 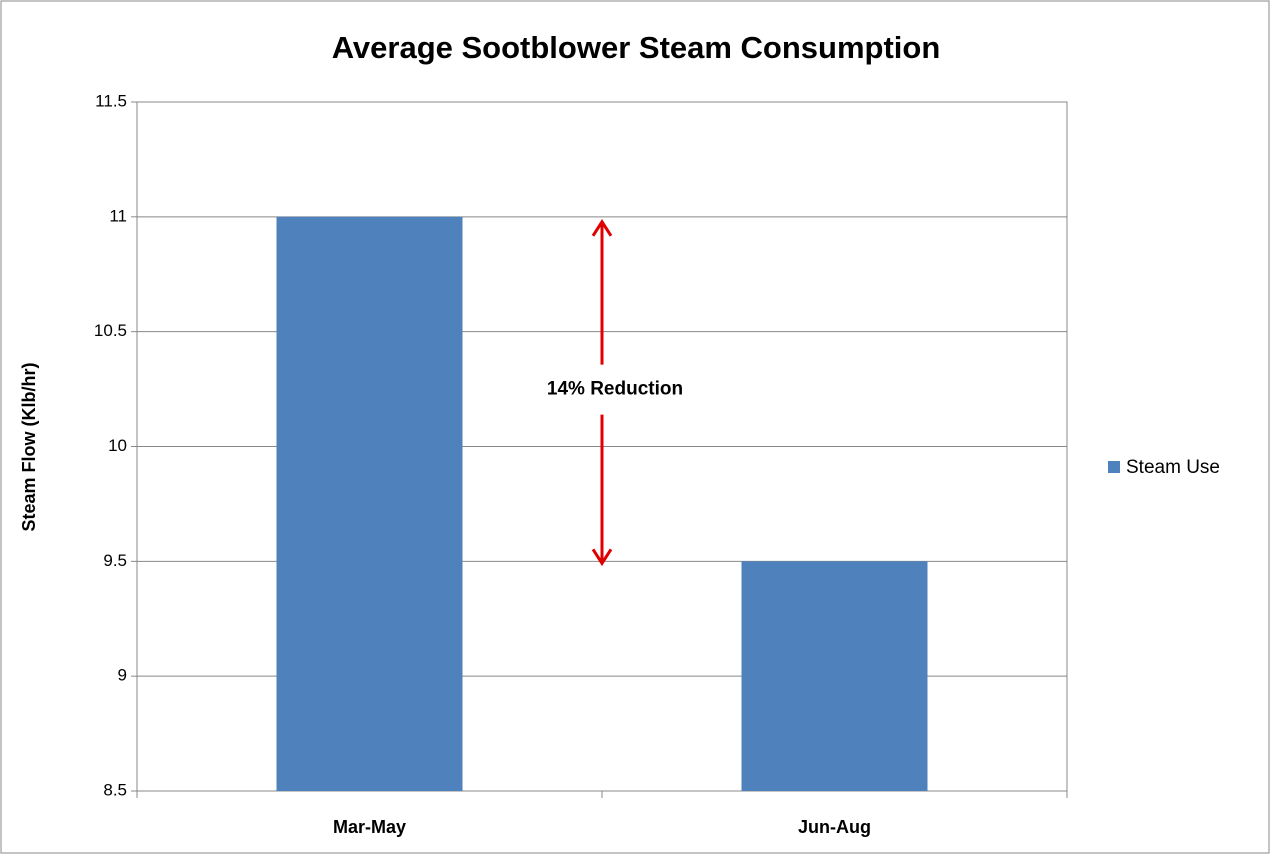 What do you see at coordinates (369, 827) in the screenshot?
I see `x-tick-label: Mar-May` at bounding box center [369, 827].